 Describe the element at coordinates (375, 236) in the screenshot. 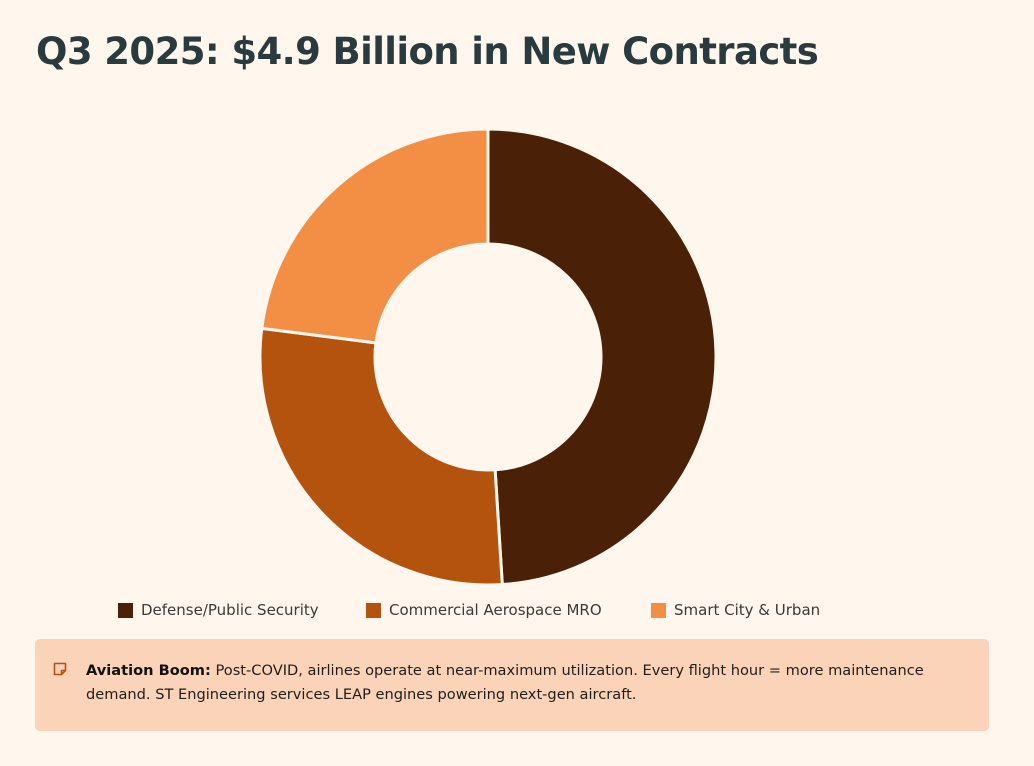

I see `slice-smart-city` at that location.